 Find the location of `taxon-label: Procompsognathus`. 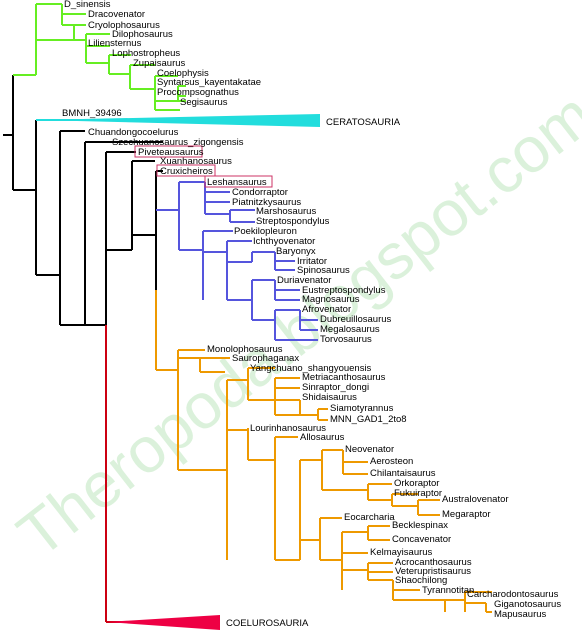

taxon-label: Procompsognathus is located at coordinates (198, 92).